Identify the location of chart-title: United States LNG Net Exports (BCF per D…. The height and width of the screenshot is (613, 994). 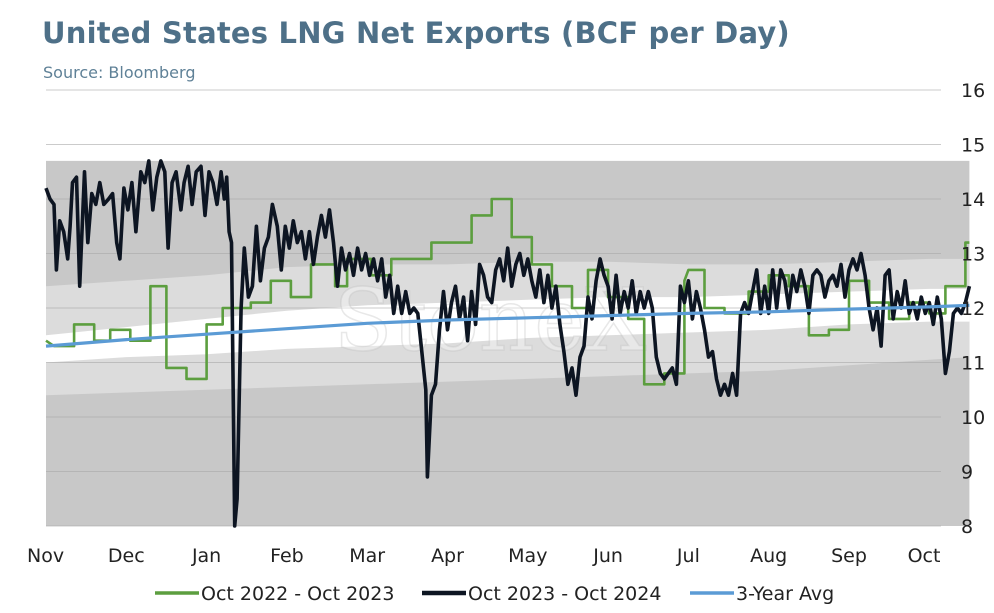
(416, 33).